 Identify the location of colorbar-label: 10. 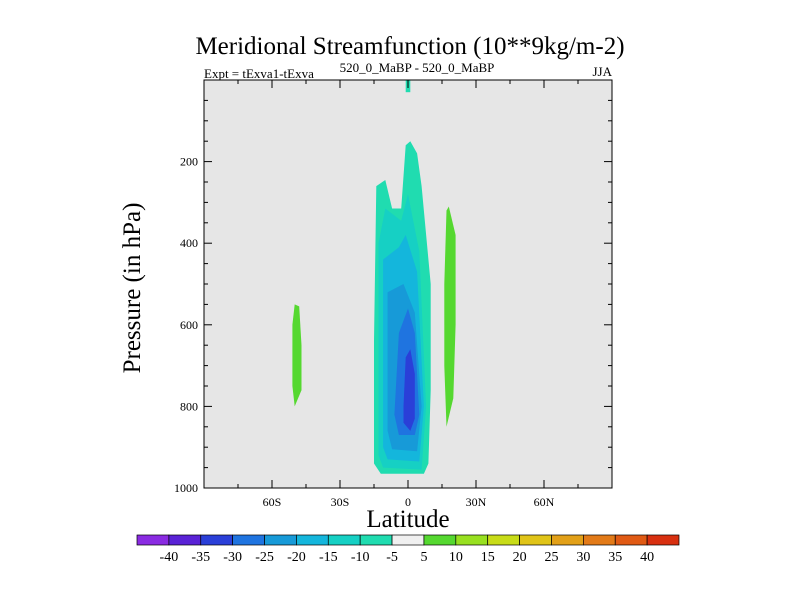
(456, 557).